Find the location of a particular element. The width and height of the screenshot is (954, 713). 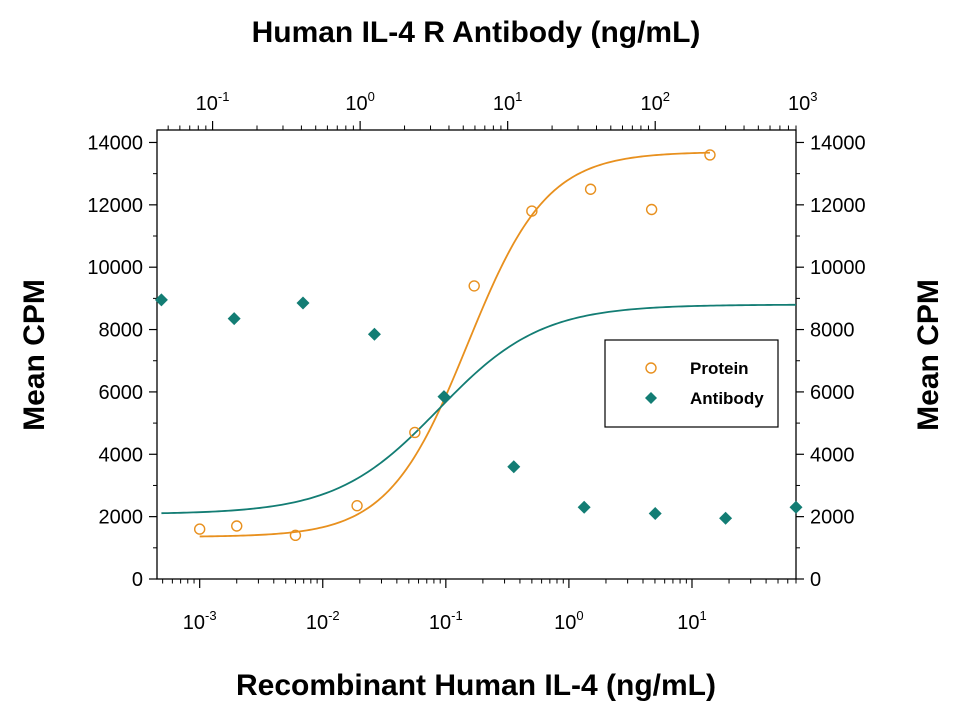

bottom-x-tick-label: 10⁻³ is located at coordinates (200, 621).